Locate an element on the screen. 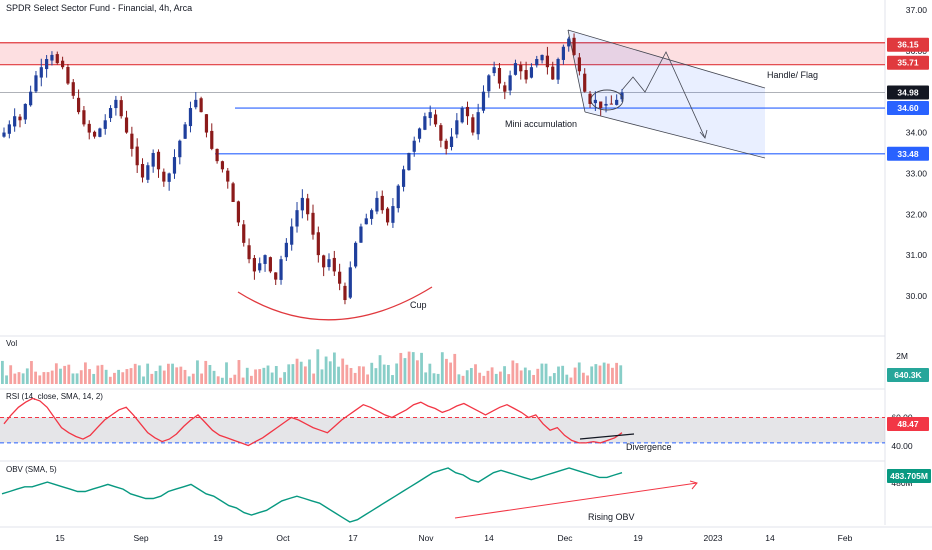 This screenshot has height=550, width=932. price-axis-tick: 34.00 is located at coordinates (917, 133).